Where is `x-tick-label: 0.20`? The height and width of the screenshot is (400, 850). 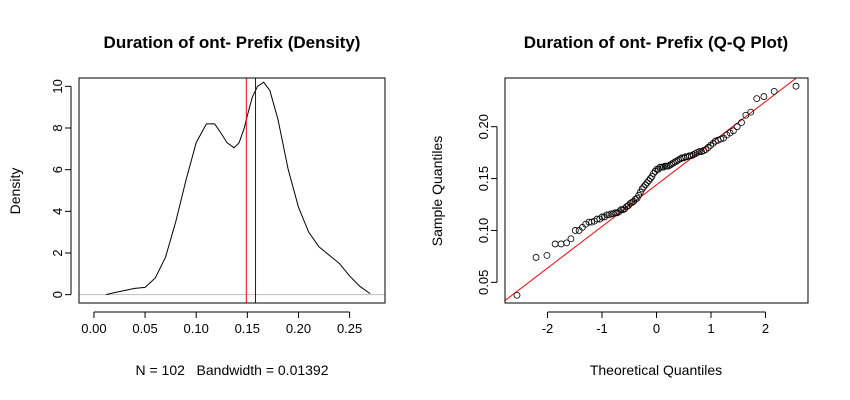
x-tick-label: 0.20 is located at coordinates (298, 328).